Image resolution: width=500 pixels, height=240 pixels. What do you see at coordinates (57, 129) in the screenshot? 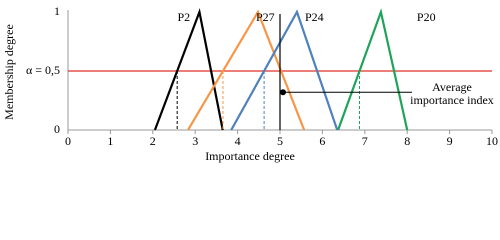
I see `y-tick-label: 0` at bounding box center [57, 129].